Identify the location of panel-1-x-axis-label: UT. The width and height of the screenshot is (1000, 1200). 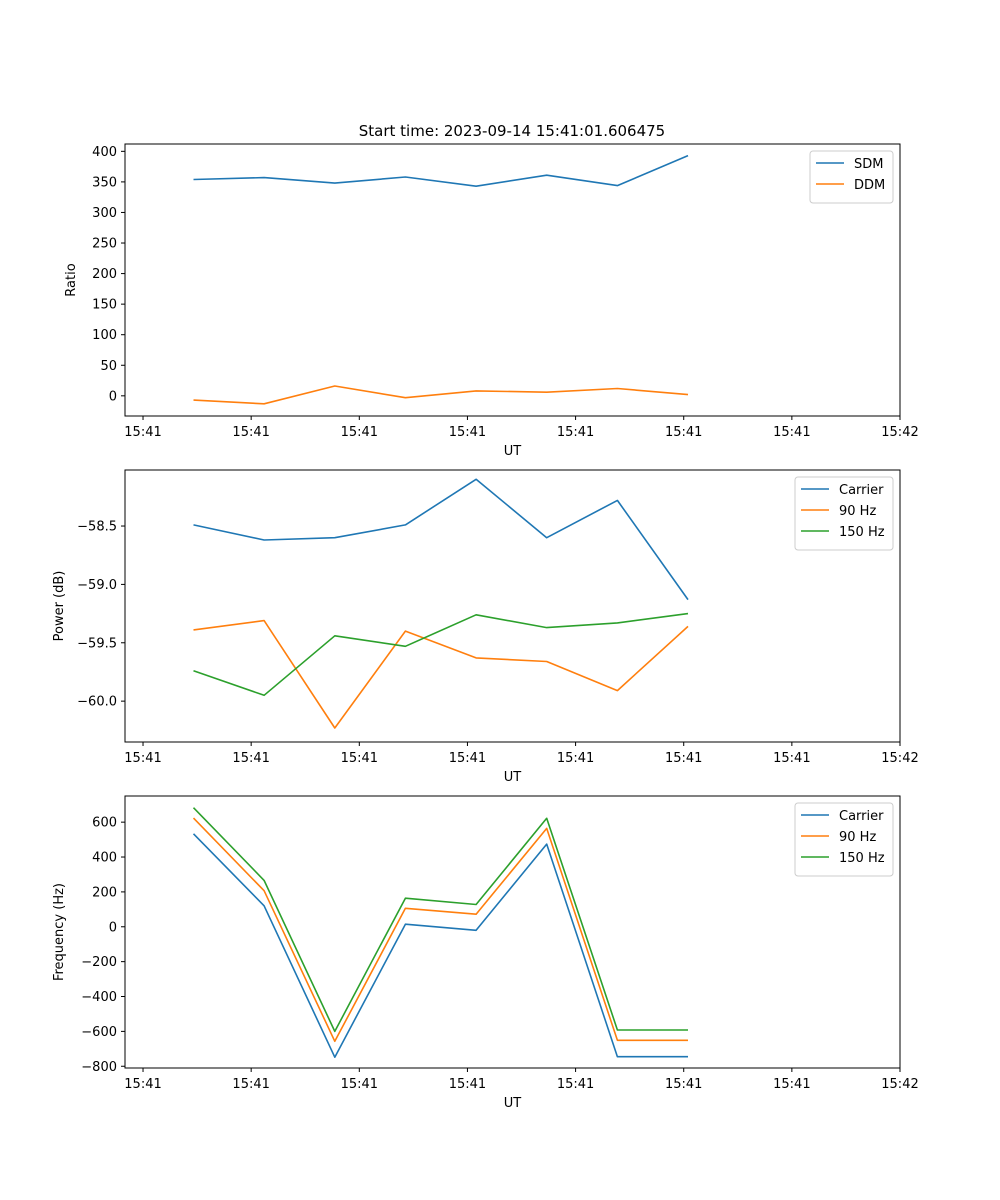
(513, 451).